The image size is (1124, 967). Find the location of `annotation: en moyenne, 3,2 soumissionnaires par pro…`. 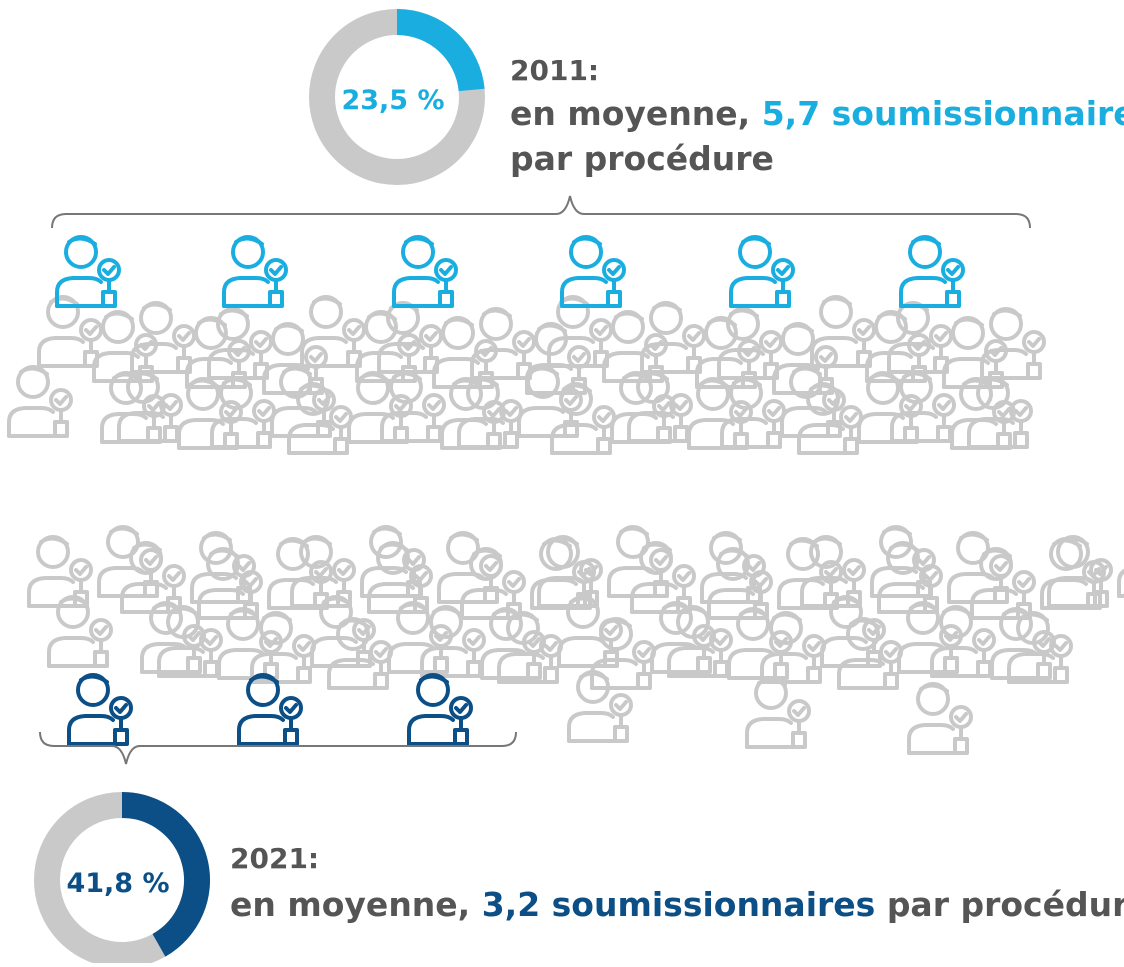

annotation: en moyenne, 3,2 soumissionnaires par pro… is located at coordinates (677, 904).